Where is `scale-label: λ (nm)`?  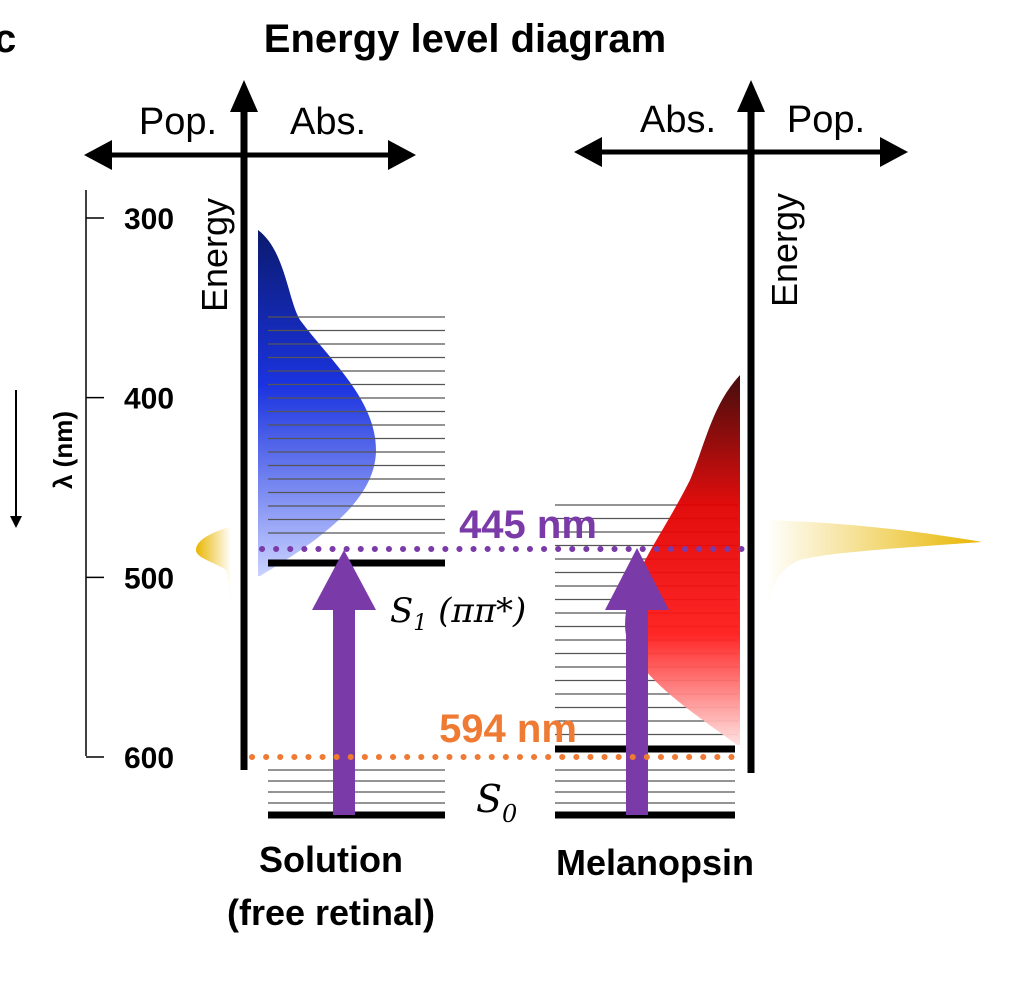 scale-label: λ (nm) is located at coordinates (63, 450).